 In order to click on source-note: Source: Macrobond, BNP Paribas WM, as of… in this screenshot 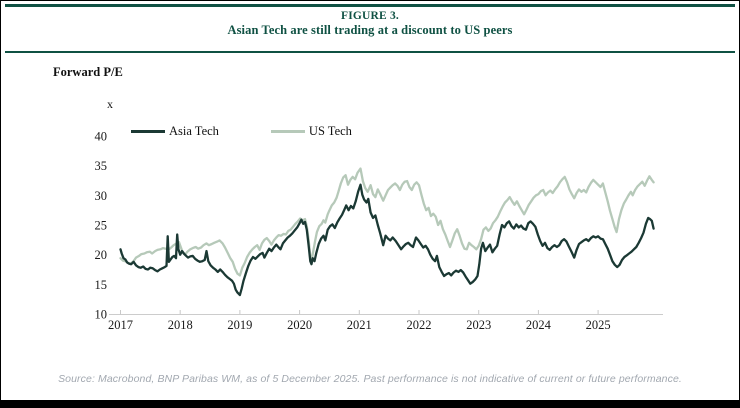, I will do `click(370, 379)`.